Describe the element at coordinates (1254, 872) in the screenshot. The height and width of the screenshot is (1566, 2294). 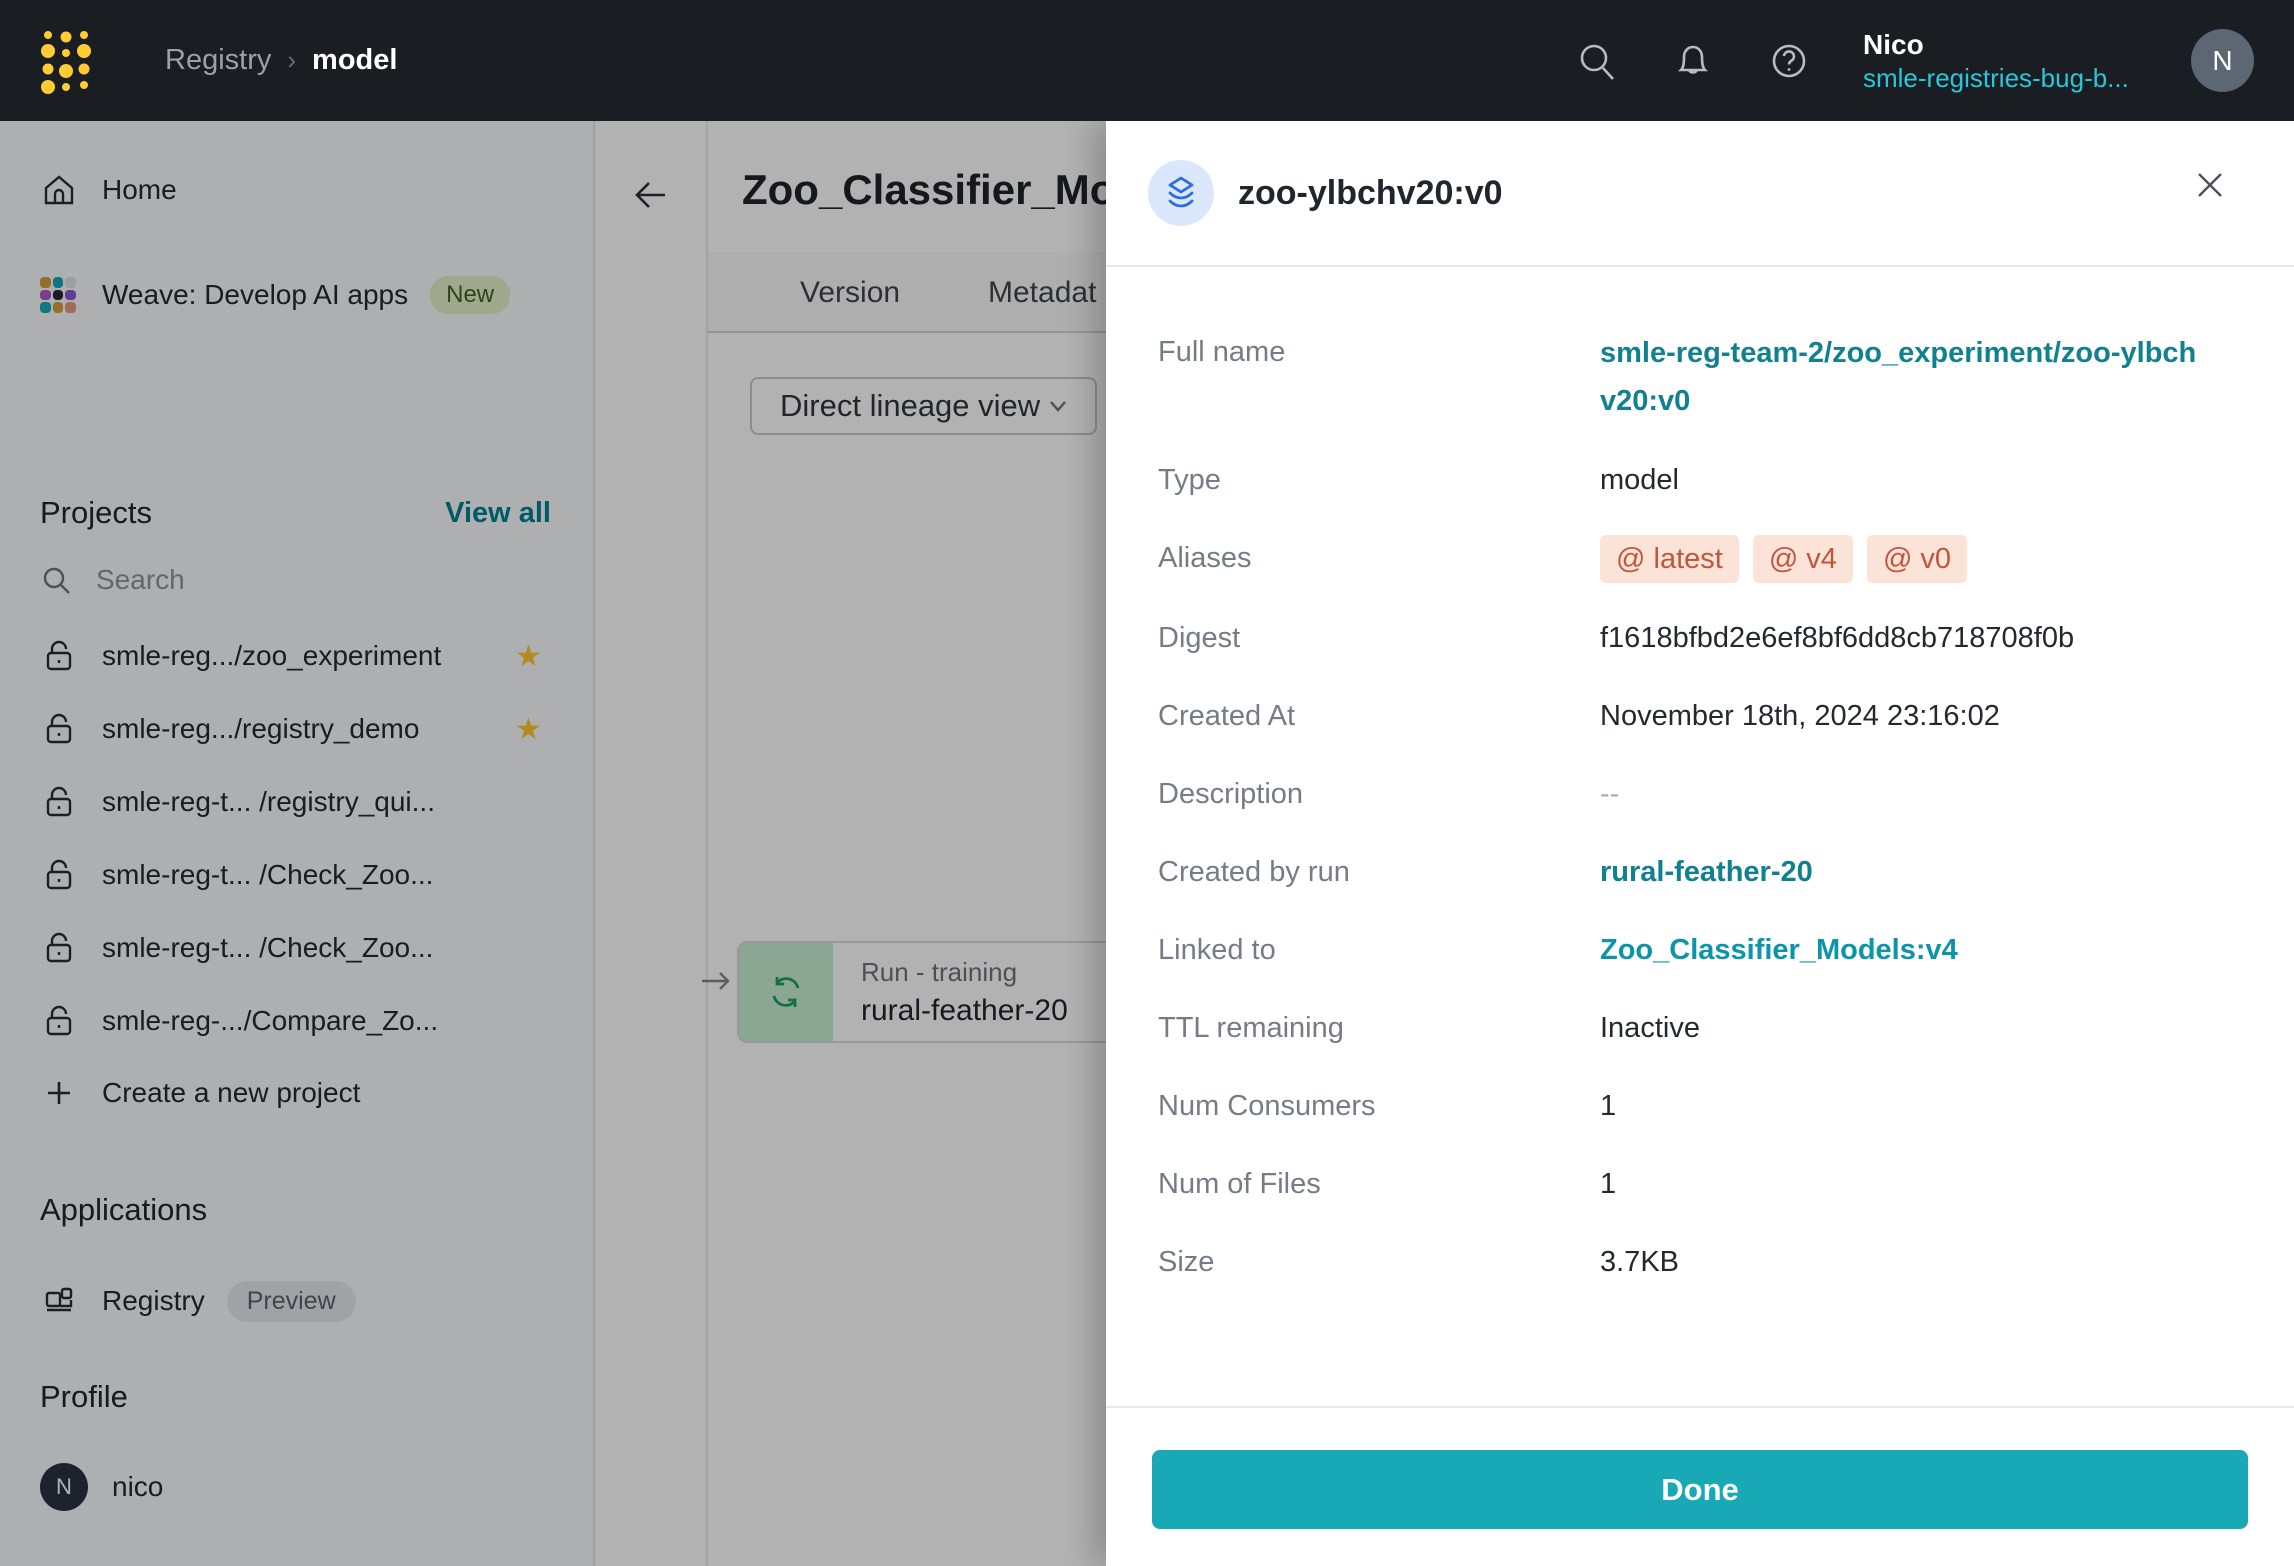
I see `field-label: Created by run` at that location.